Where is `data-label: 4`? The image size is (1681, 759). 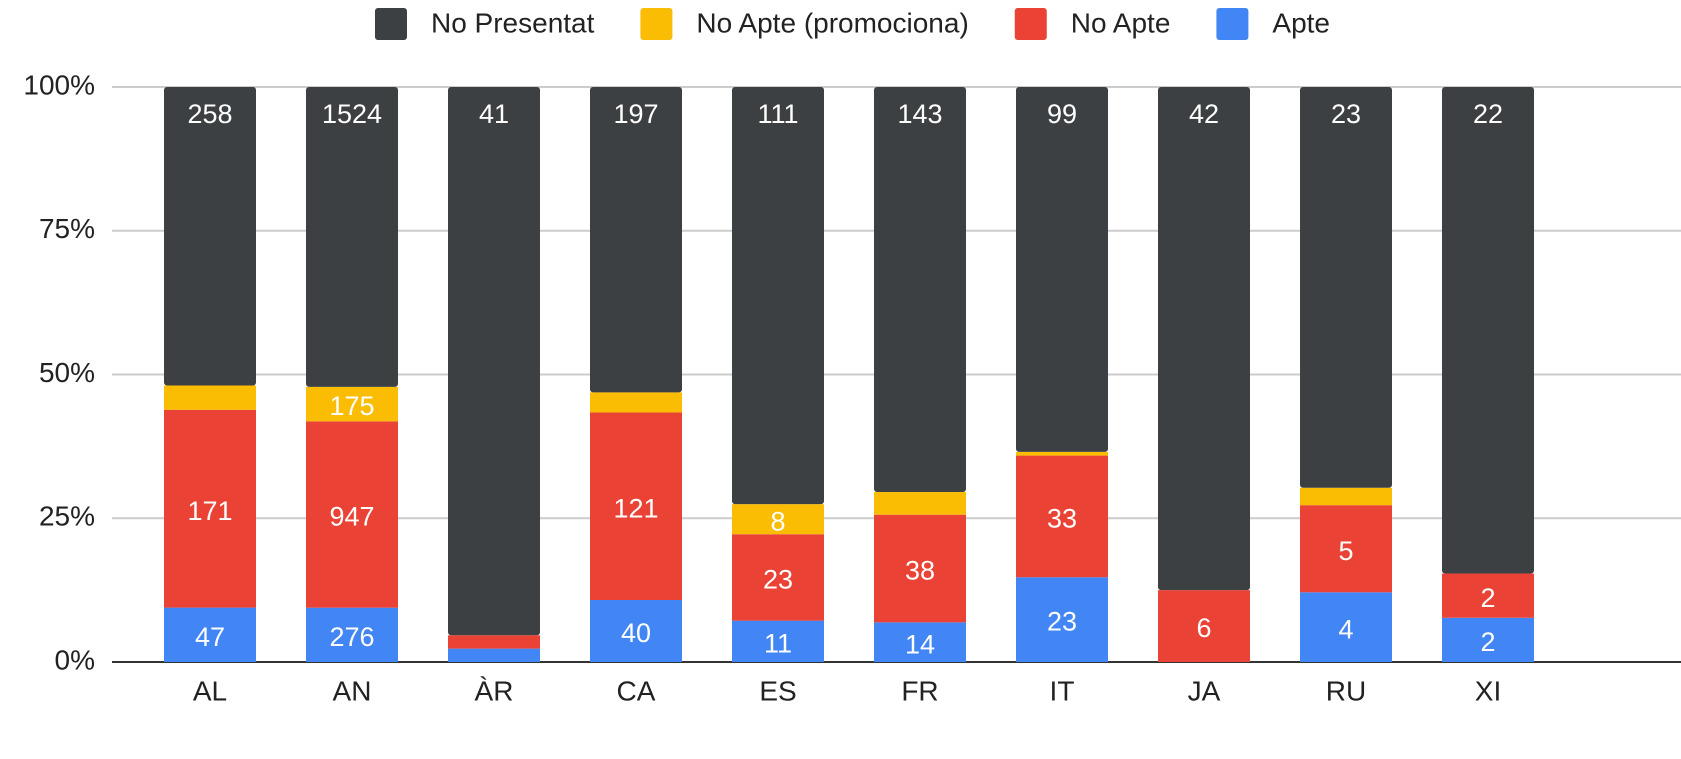
data-label: 4 is located at coordinates (1345, 629).